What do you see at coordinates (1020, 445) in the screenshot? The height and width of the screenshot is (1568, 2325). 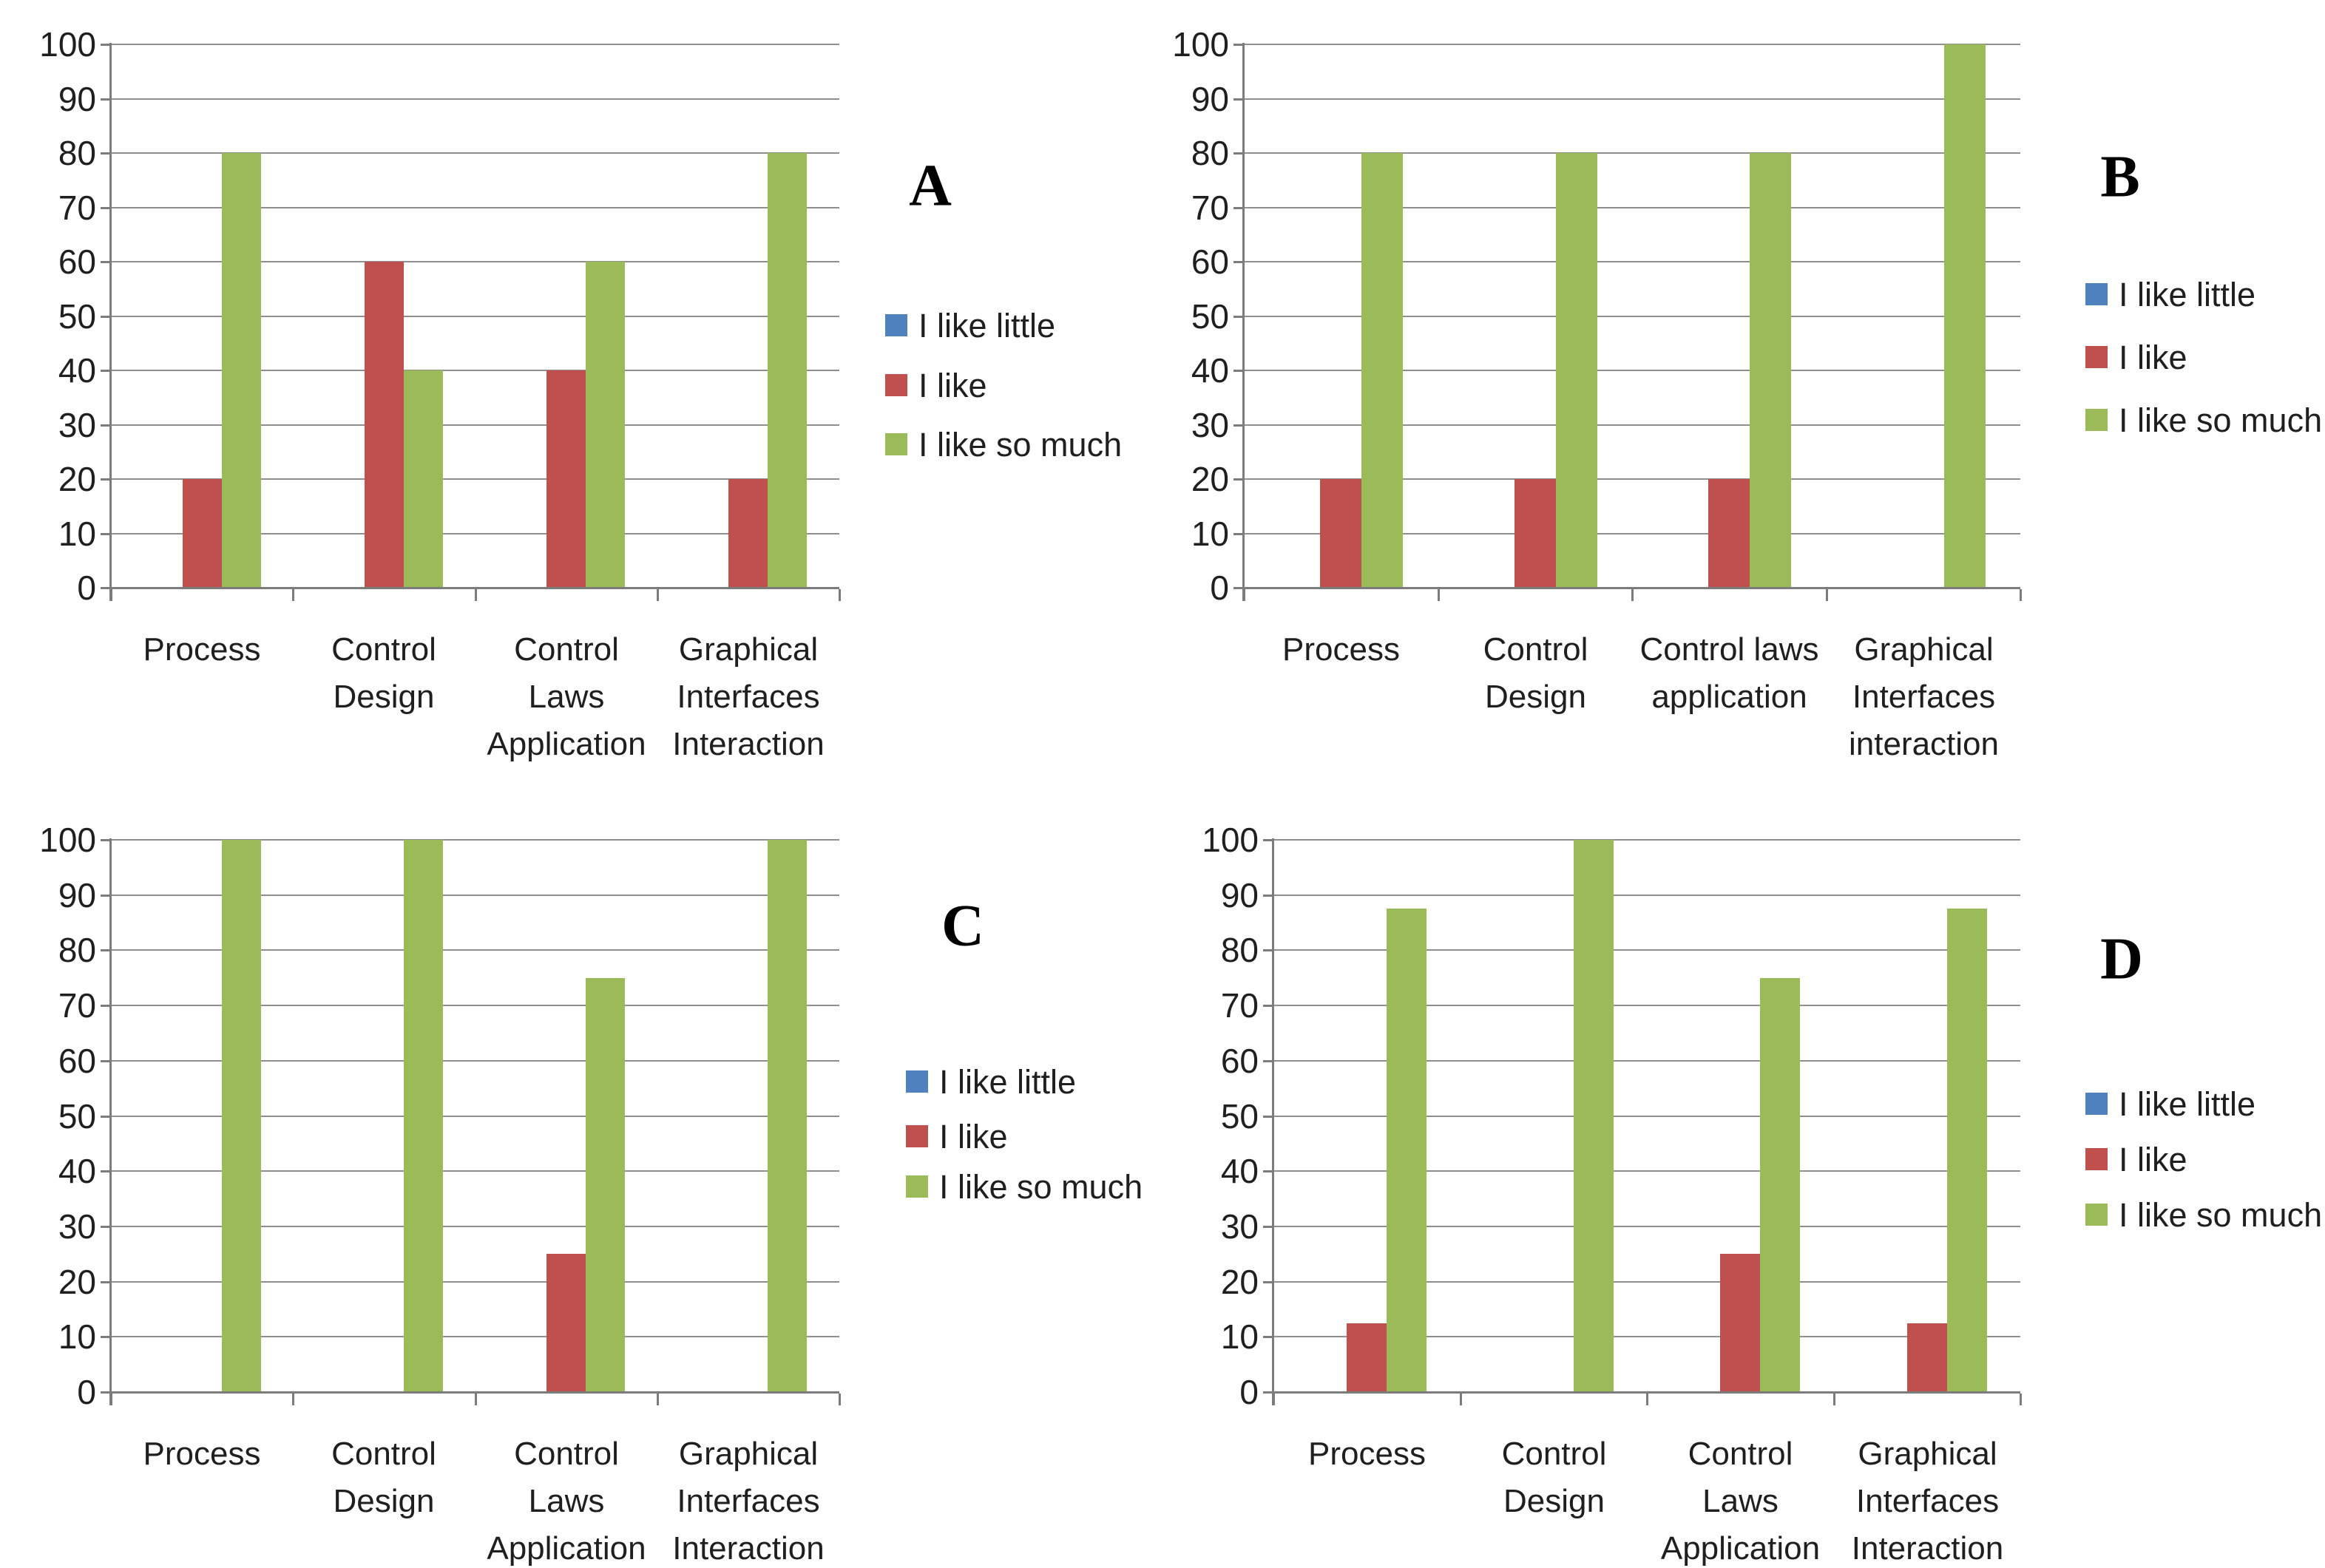 I see `legend-label: I like so much` at bounding box center [1020, 445].